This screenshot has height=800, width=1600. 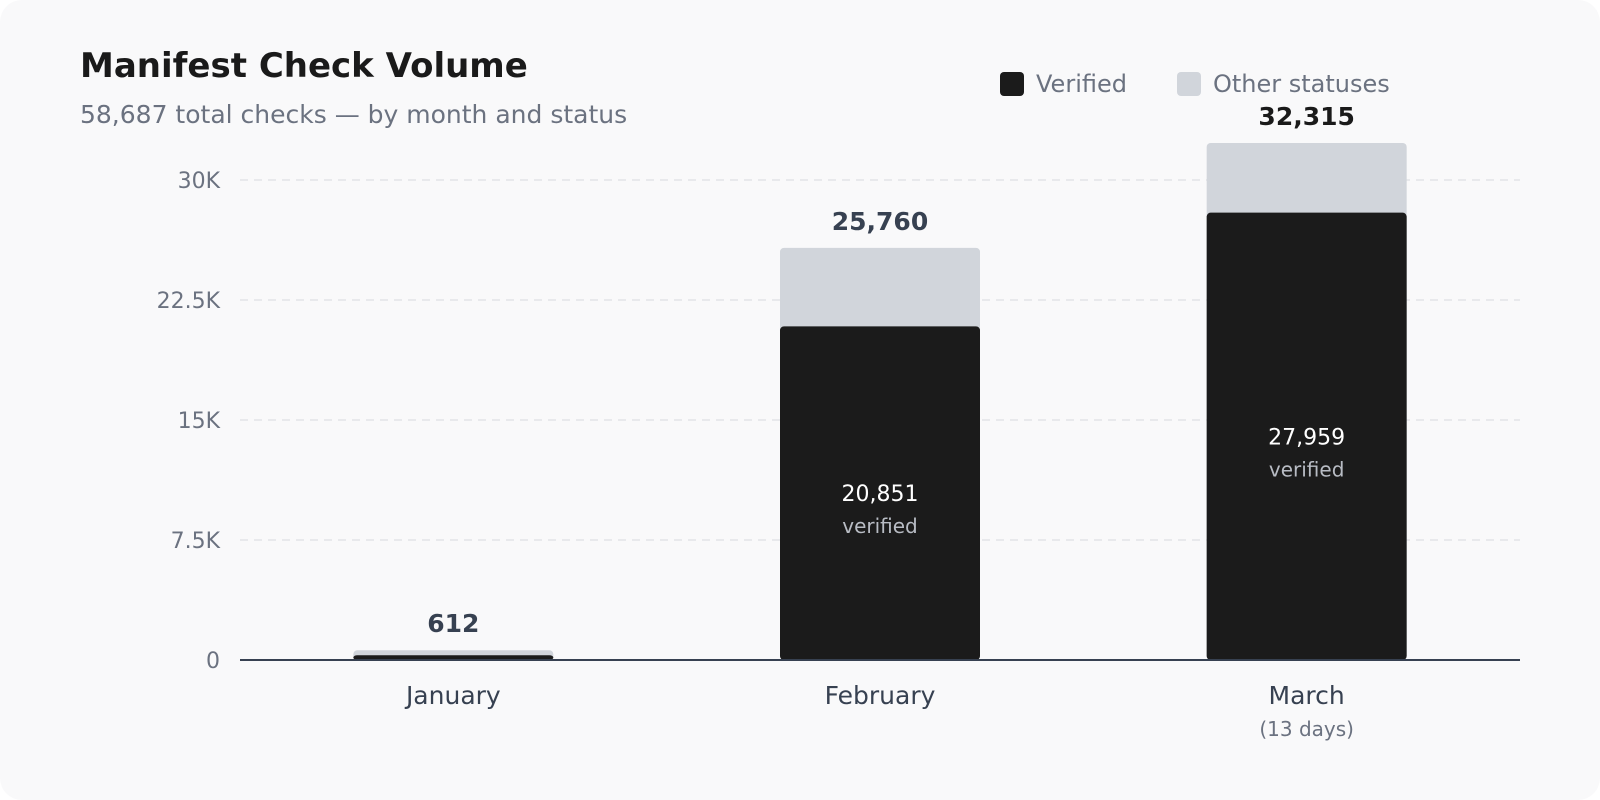 I want to click on legend-item-verified: Verified, so click(x=1063, y=84).